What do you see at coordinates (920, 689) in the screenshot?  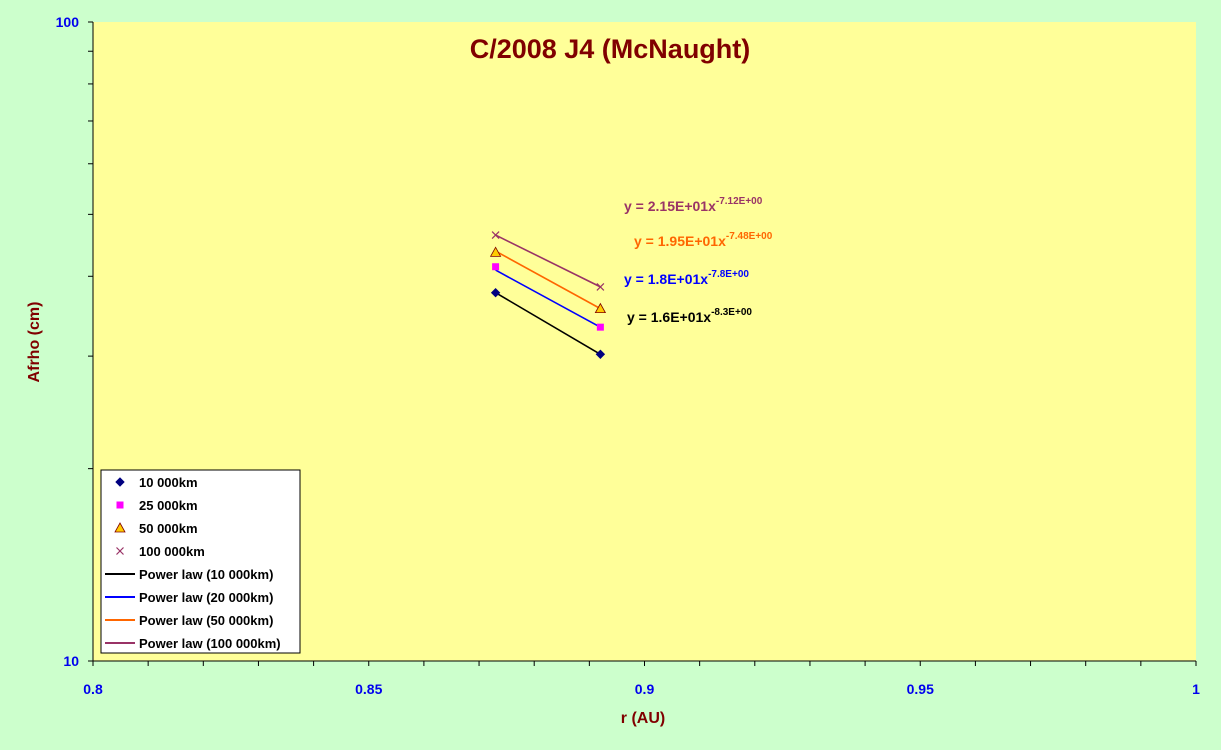 I see `x-tick-label: 0.95` at bounding box center [920, 689].